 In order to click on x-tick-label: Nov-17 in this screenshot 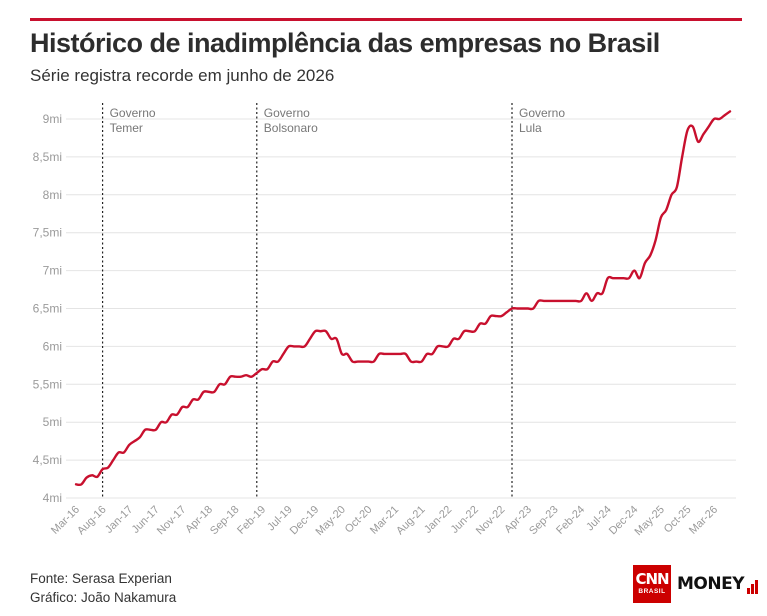, I will do `click(172, 521)`.